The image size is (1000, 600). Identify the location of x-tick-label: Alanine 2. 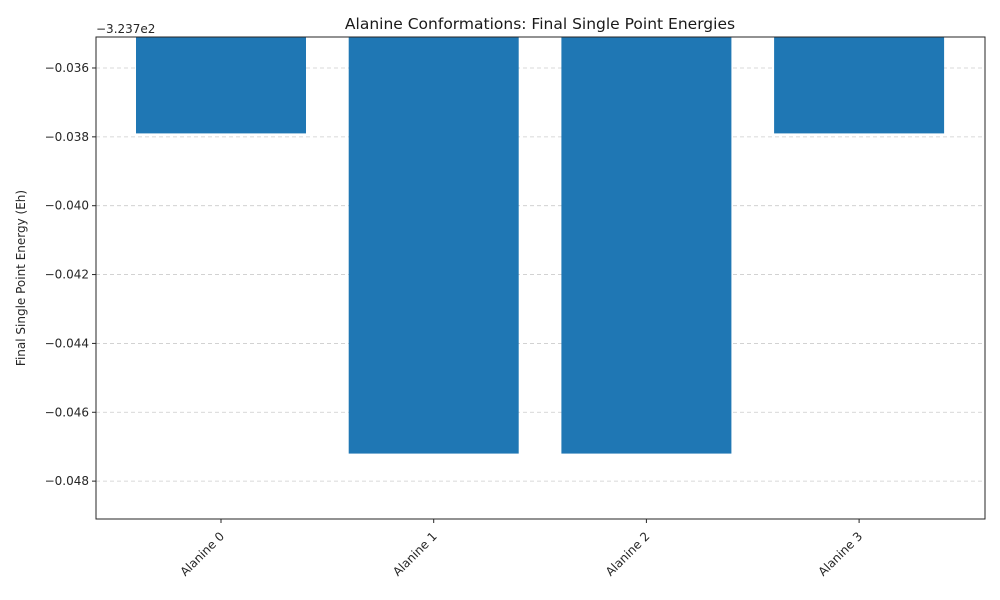
(628, 554).